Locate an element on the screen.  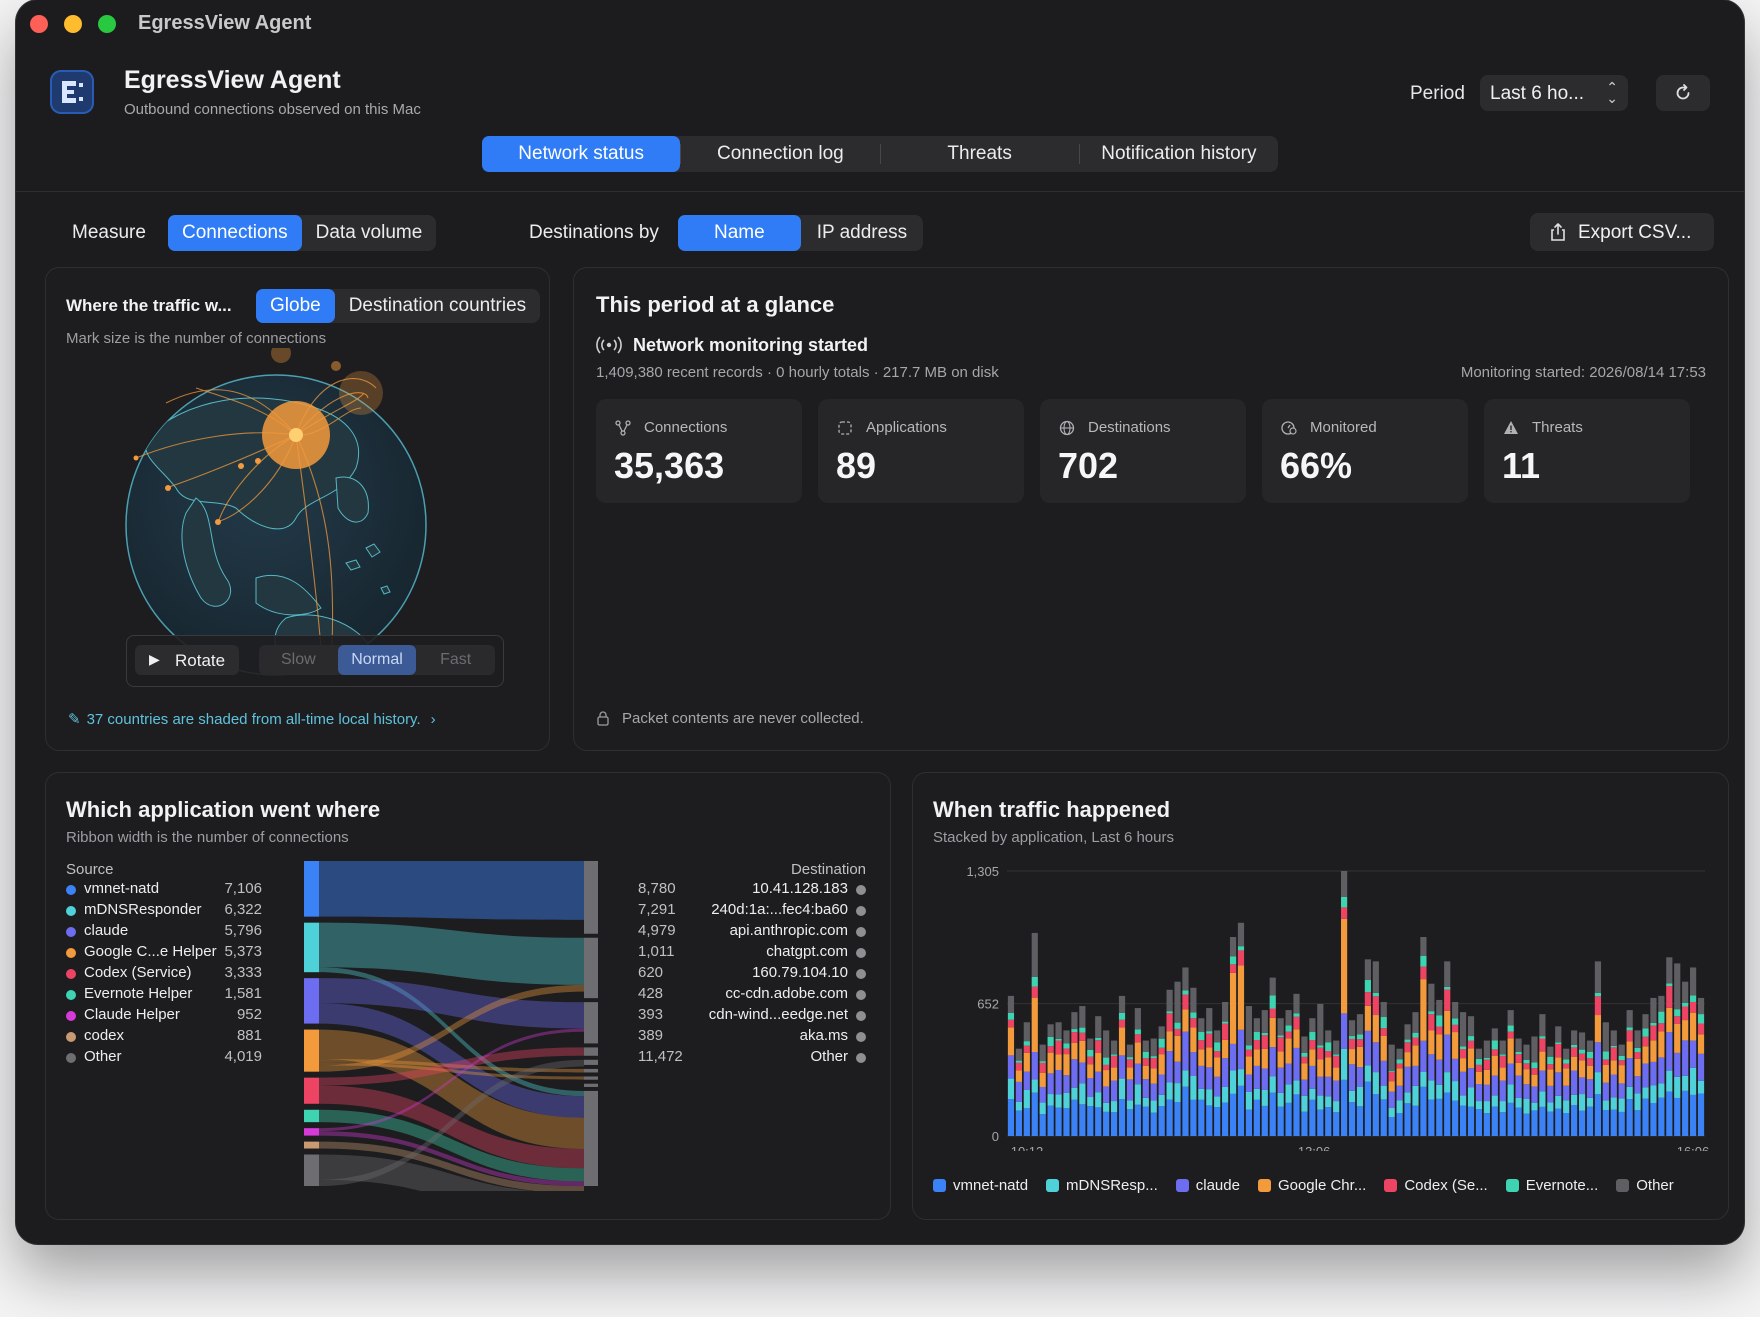
zoom-window-button is located at coordinates (107, 24).